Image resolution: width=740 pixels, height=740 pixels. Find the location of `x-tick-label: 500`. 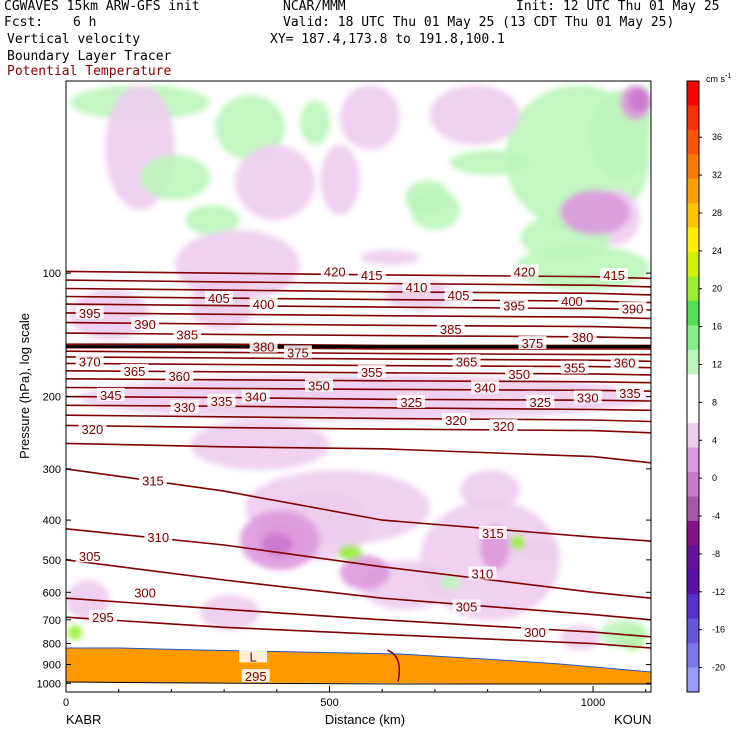

x-tick-label: 500 is located at coordinates (329, 703).